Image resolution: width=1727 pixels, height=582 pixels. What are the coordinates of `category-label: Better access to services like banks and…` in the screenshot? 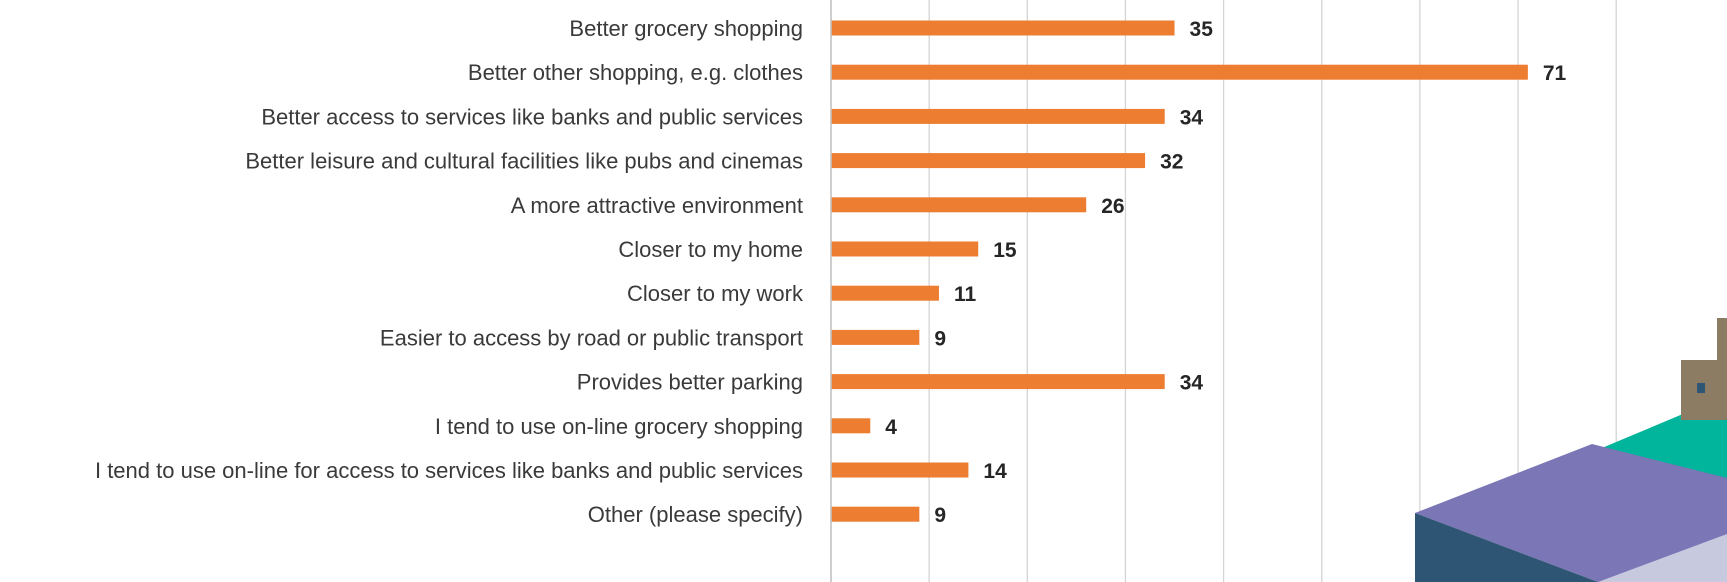 It's located at (532, 116).